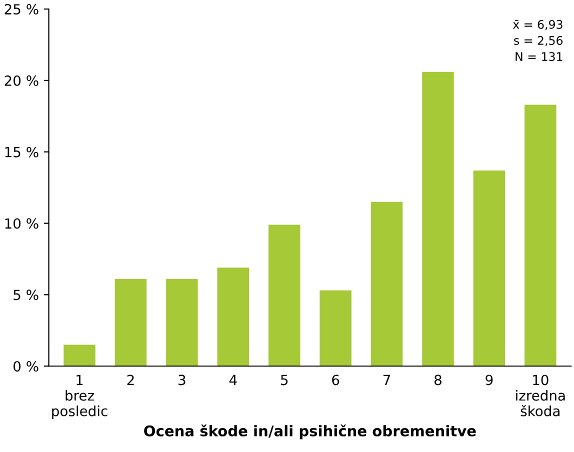 Image resolution: width=574 pixels, height=452 pixels. Describe the element at coordinates (438, 380) in the screenshot. I see `x-tick-label: 8` at that location.